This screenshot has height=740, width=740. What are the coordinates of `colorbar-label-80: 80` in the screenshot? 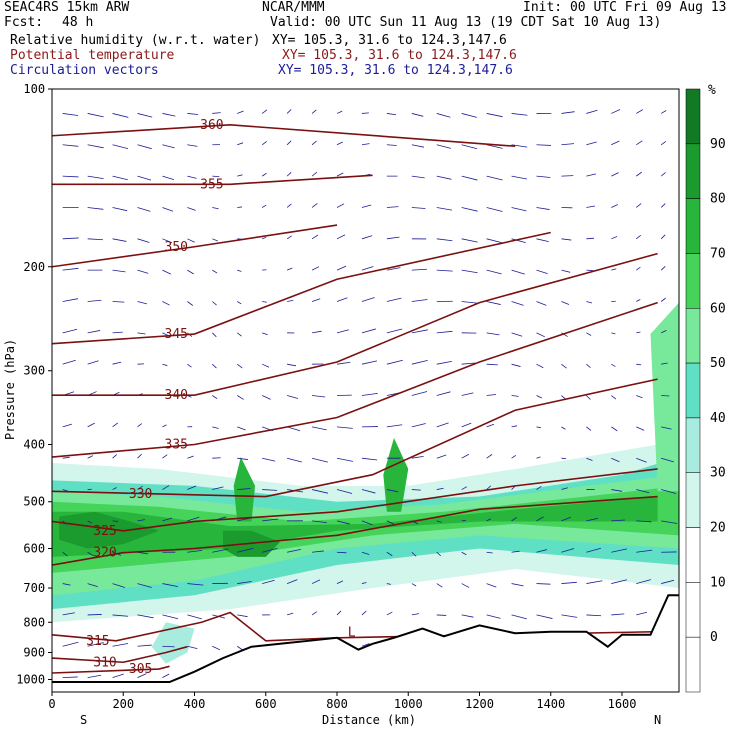 It's located at (718, 199).